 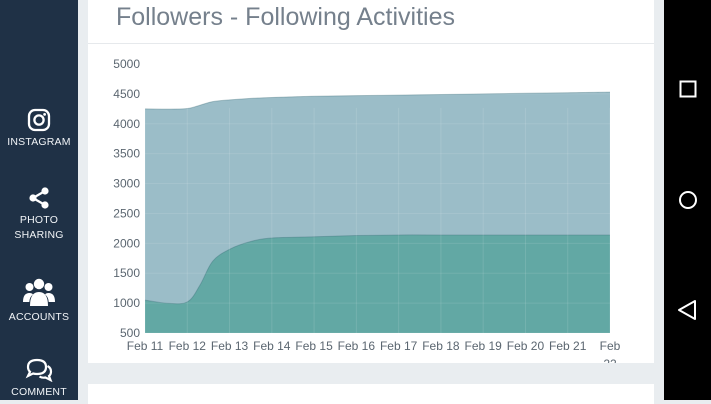 What do you see at coordinates (145, 346) in the screenshot?
I see `x-tick-label: Feb 11` at bounding box center [145, 346].